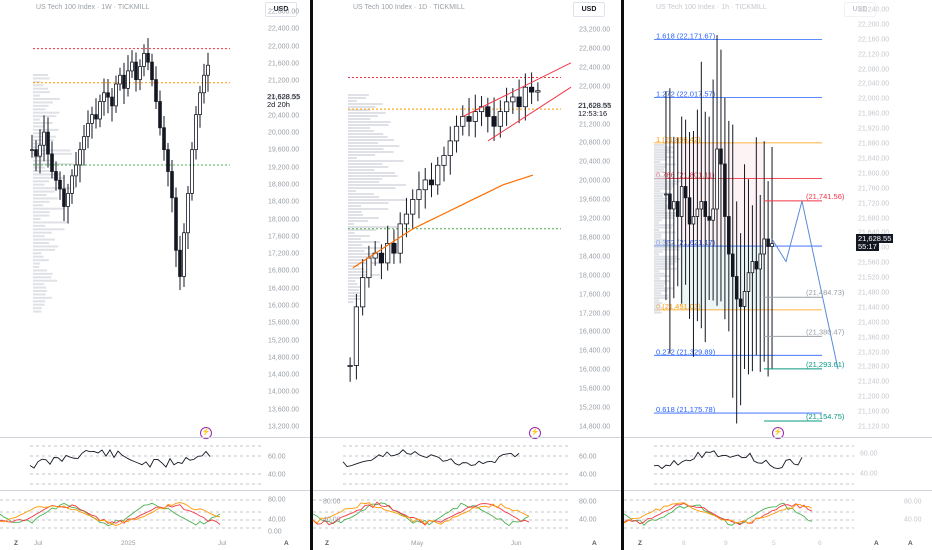 The width and height of the screenshot is (932, 550). What do you see at coordinates (874, 70) in the screenshot?
I see `price-tick: 22,080.00` at bounding box center [874, 70].